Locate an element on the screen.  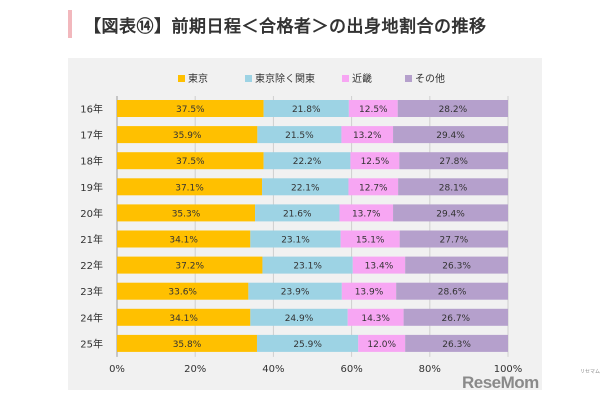
data-label: 13.9% is located at coordinates (369, 293).